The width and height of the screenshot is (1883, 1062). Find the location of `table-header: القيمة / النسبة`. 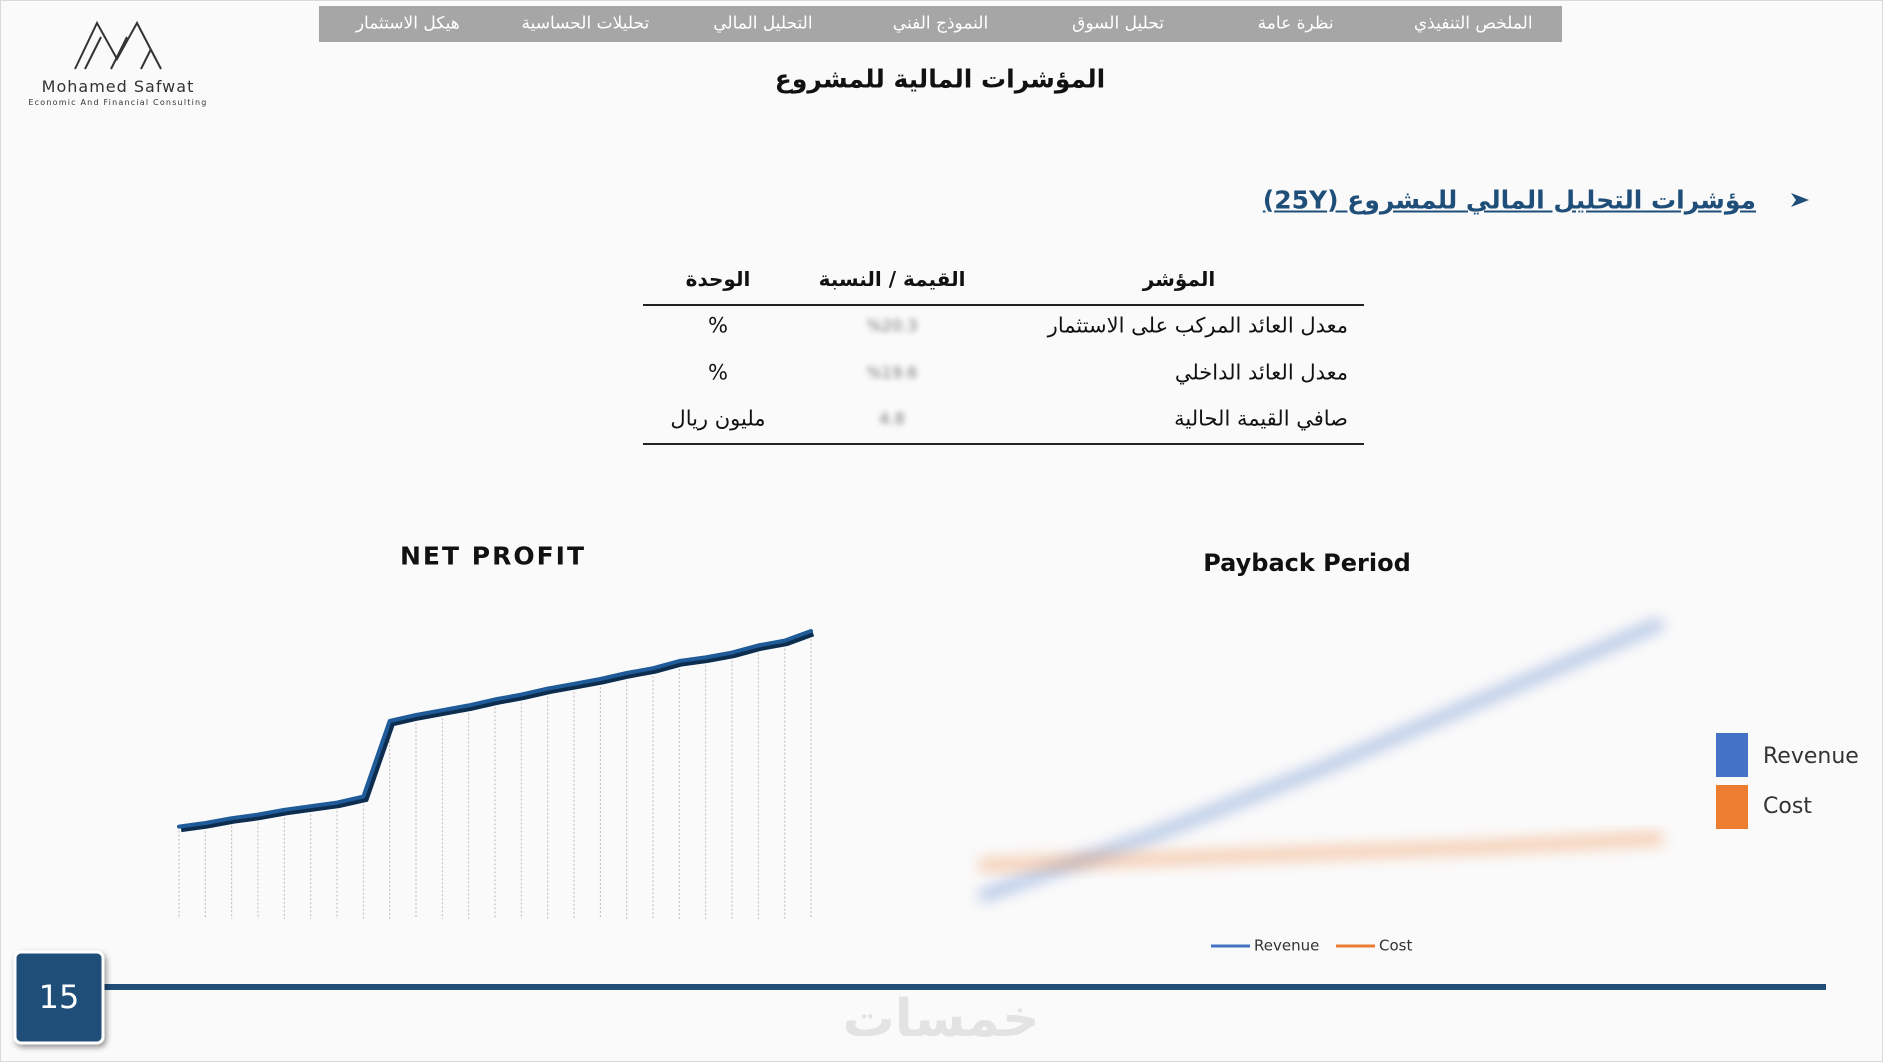

table-header: القيمة / النسبة is located at coordinates (892, 279).